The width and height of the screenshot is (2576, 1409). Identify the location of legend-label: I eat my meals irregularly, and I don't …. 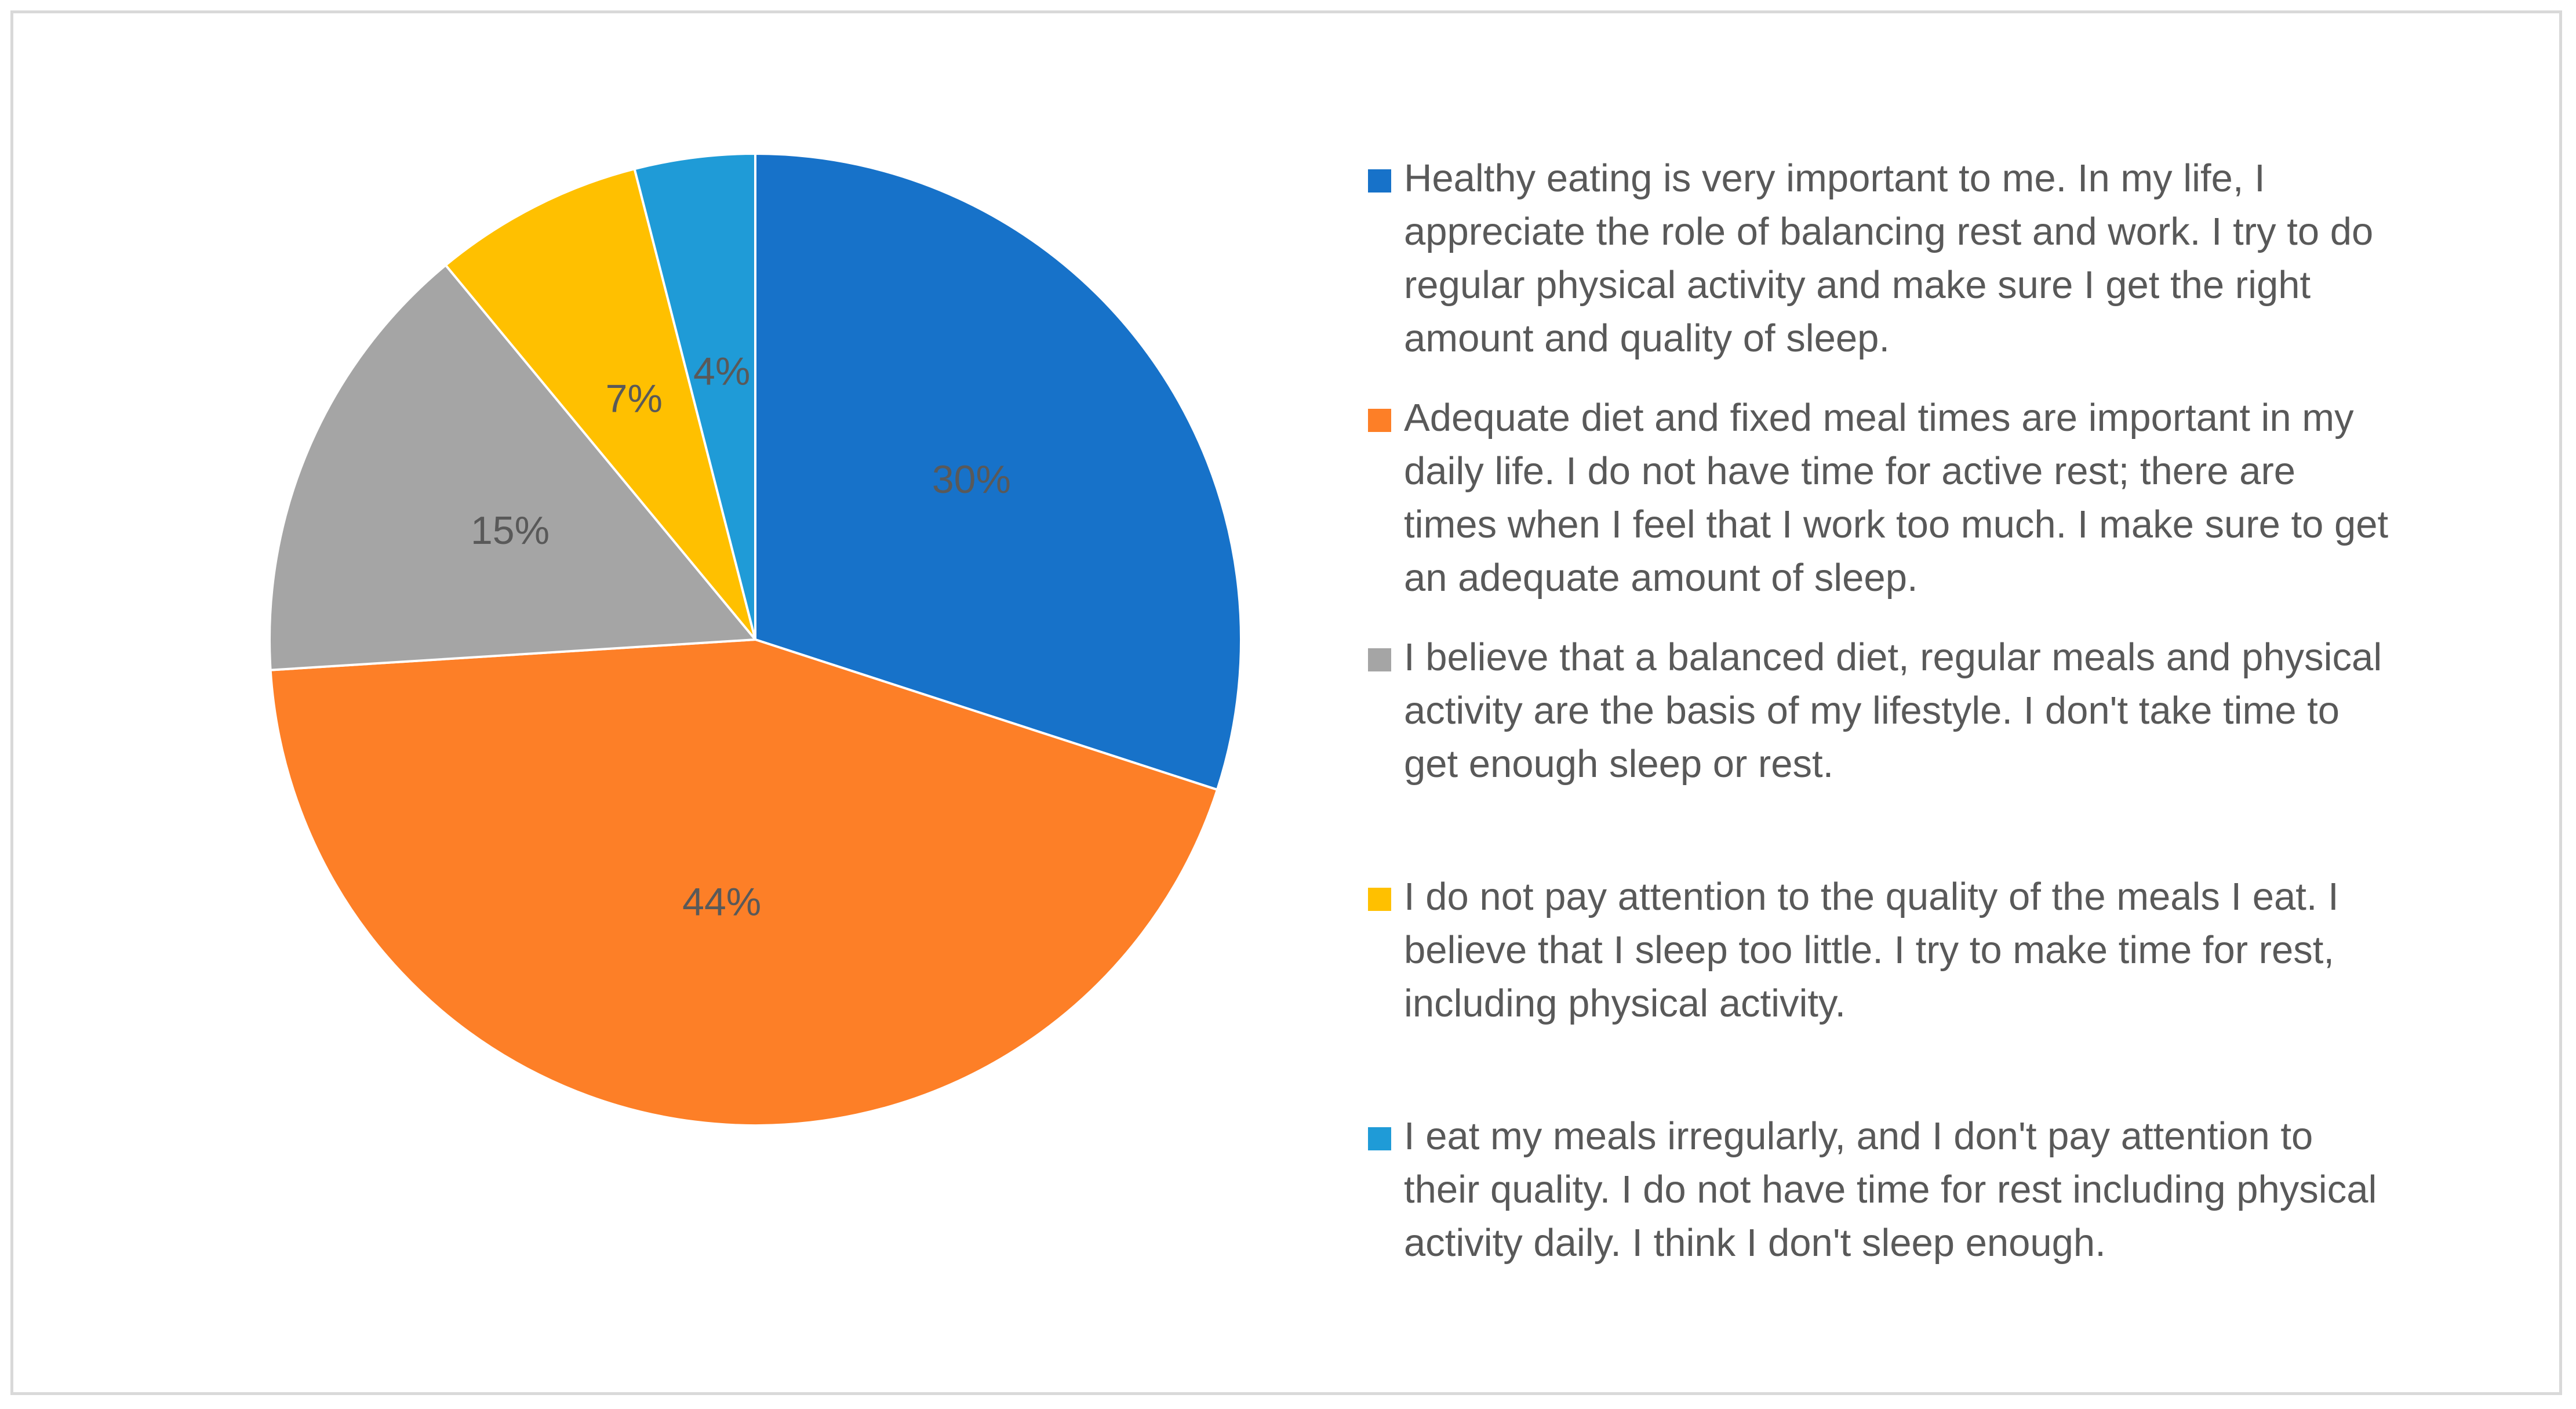
(1890, 1189).